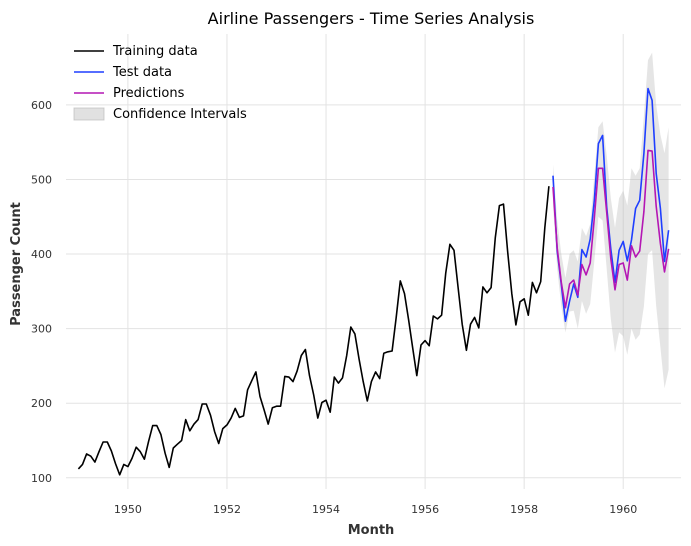 This screenshot has height=546, width=691. Describe the element at coordinates (227, 509) in the screenshot. I see `x-tick-label: 1952` at that location.